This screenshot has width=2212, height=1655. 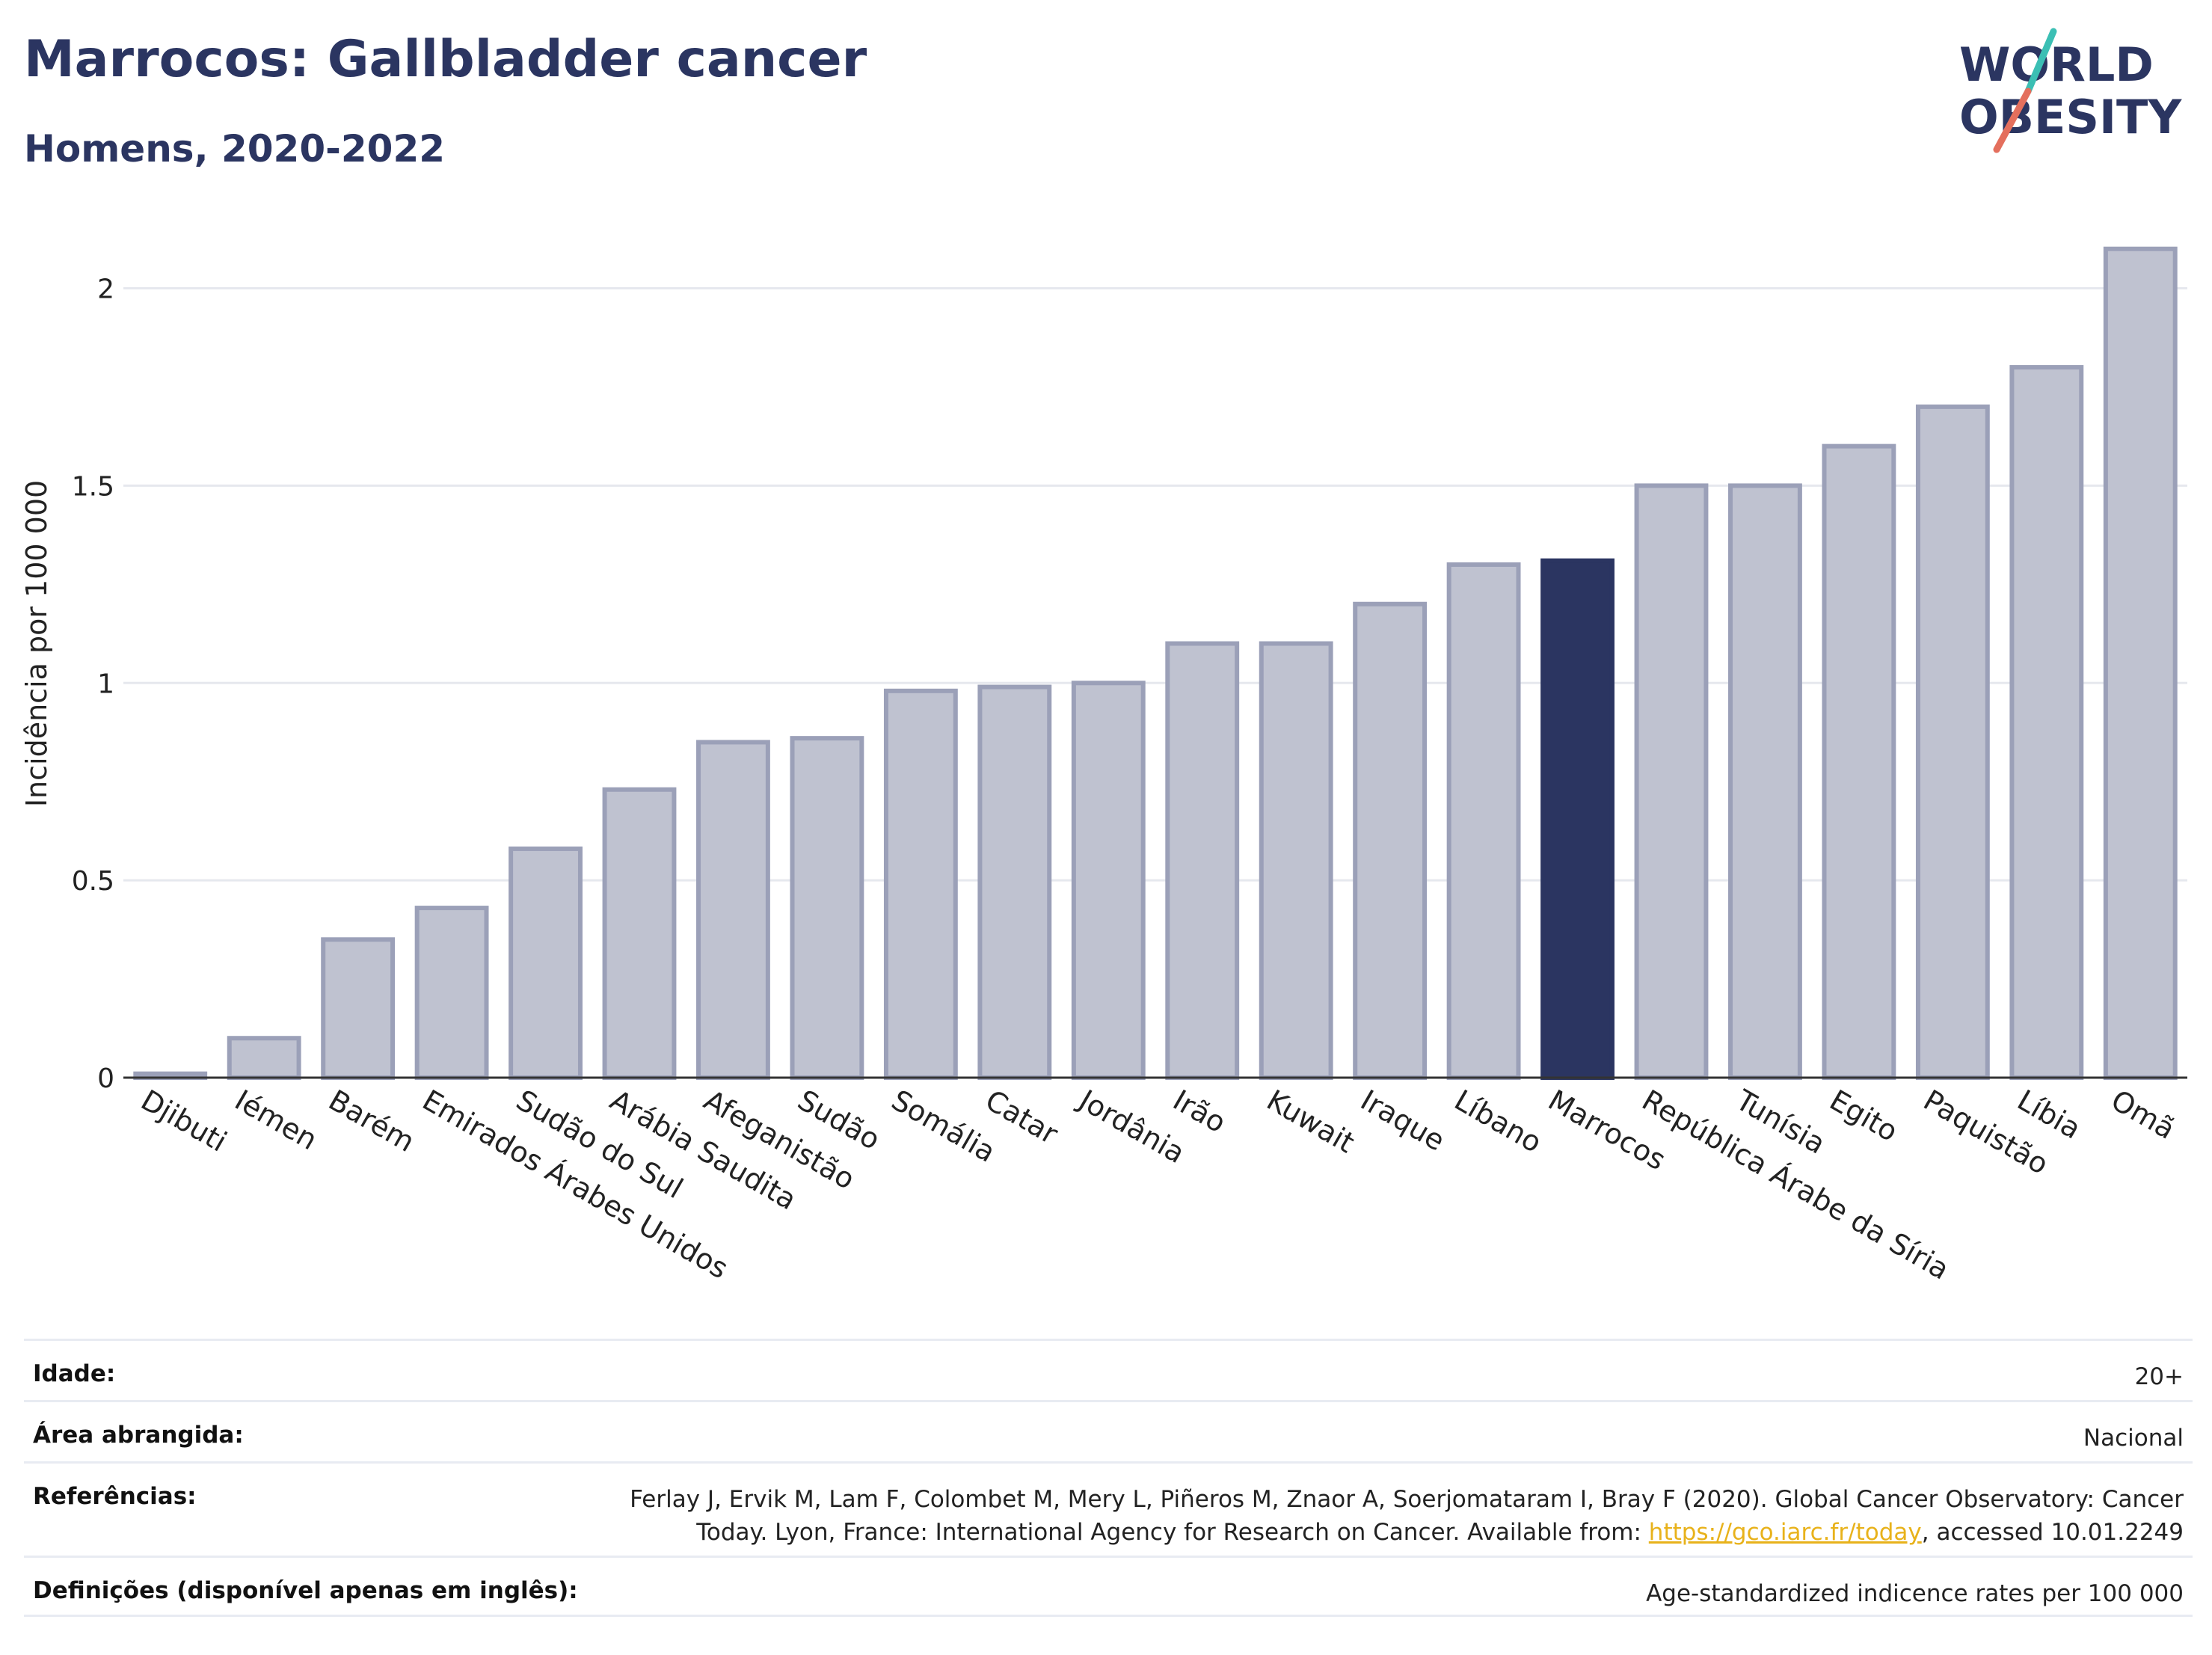 I want to click on y-tick-label: 1, so click(x=105, y=684).